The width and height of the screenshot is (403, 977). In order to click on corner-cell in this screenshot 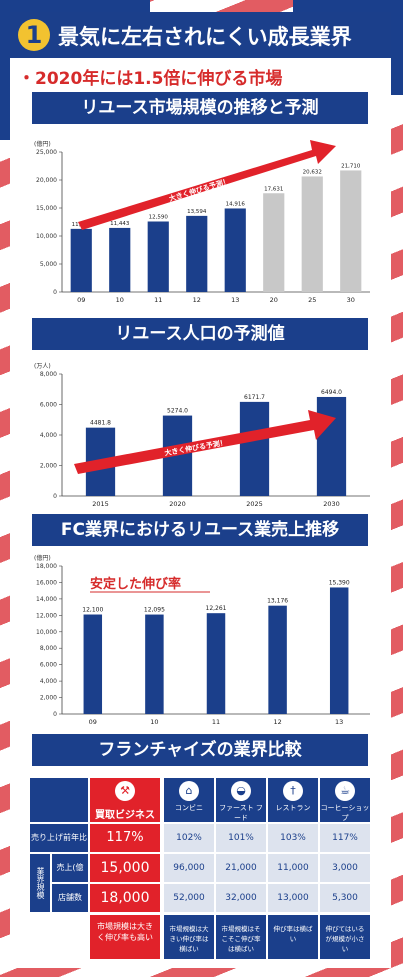, I will do `click(59, 800)`.